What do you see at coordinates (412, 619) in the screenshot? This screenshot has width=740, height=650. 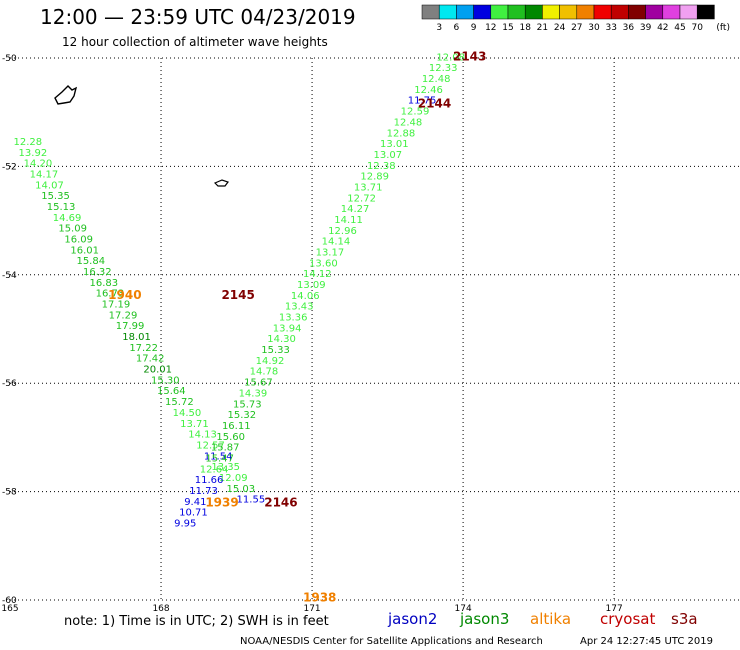 I see `satellite-legend-label: jason2` at bounding box center [412, 619].